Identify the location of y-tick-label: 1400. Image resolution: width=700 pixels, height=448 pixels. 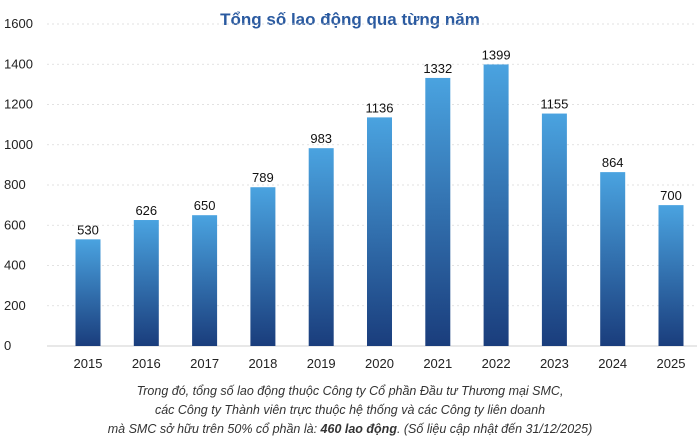
(18, 63).